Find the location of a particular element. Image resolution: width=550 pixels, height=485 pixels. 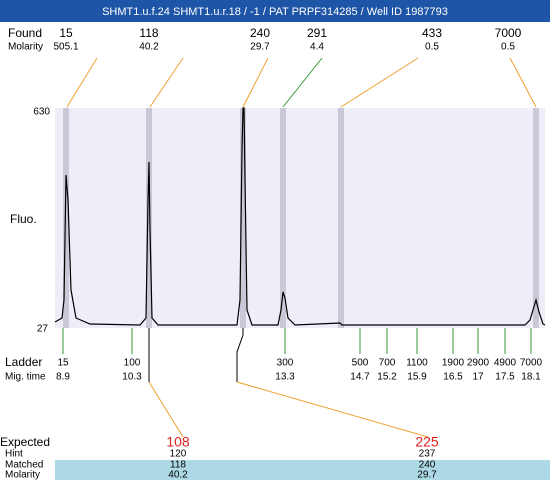

peak-molarity: 40.2 is located at coordinates (149, 47).